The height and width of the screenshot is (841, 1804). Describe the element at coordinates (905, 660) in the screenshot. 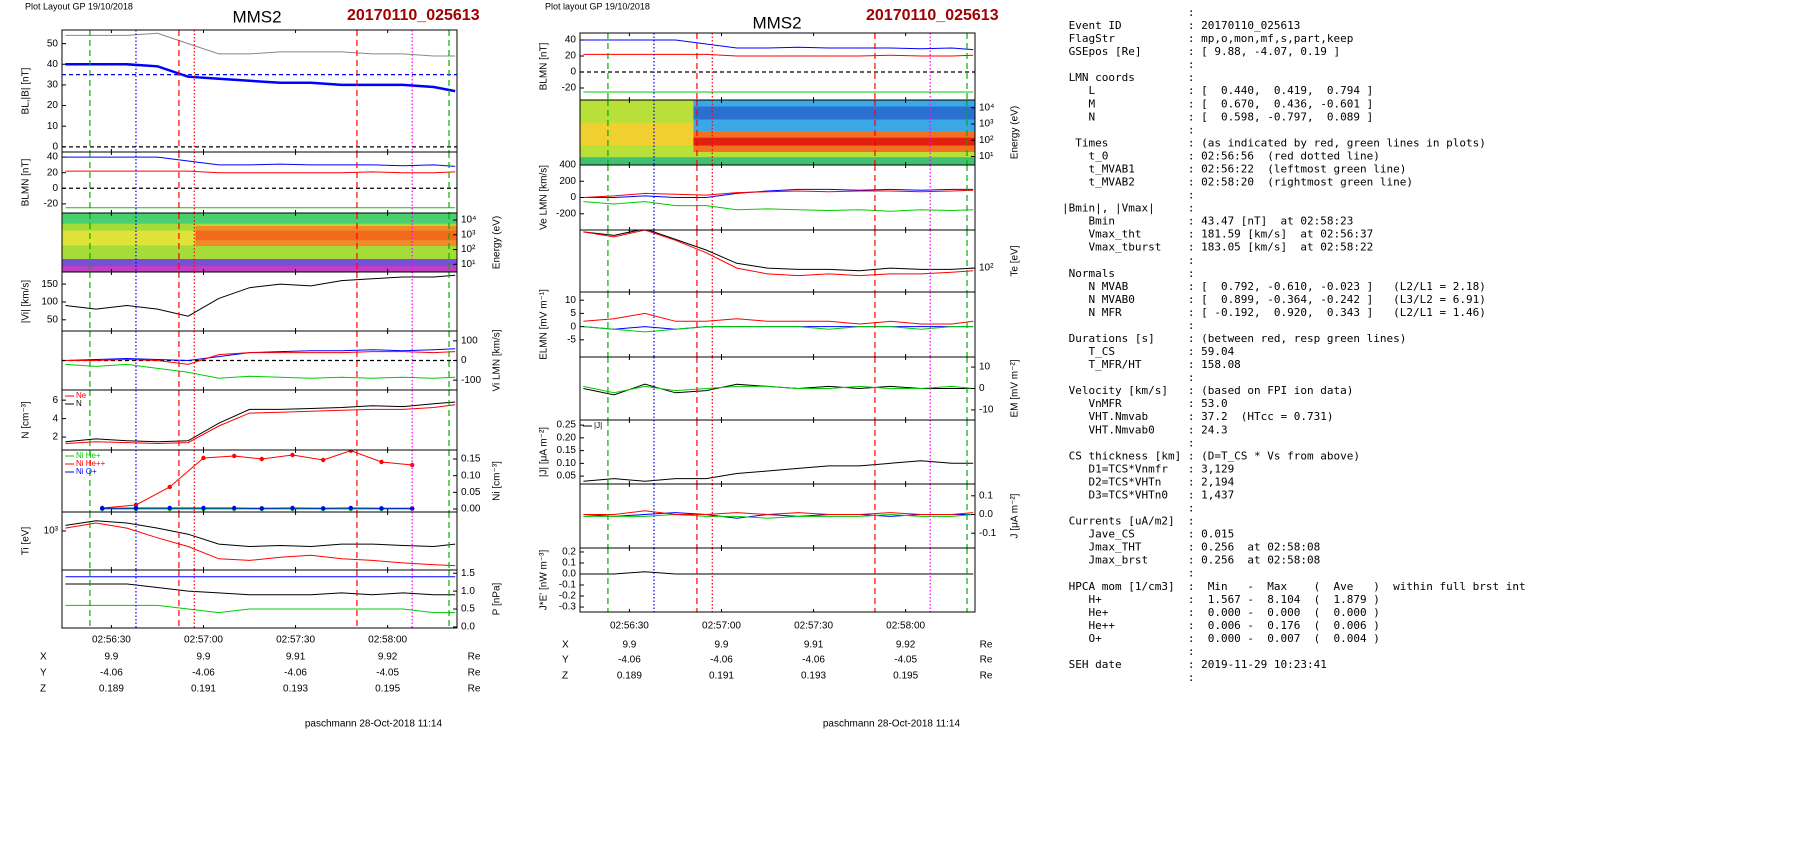

I see `orbit-value: -4.05` at that location.